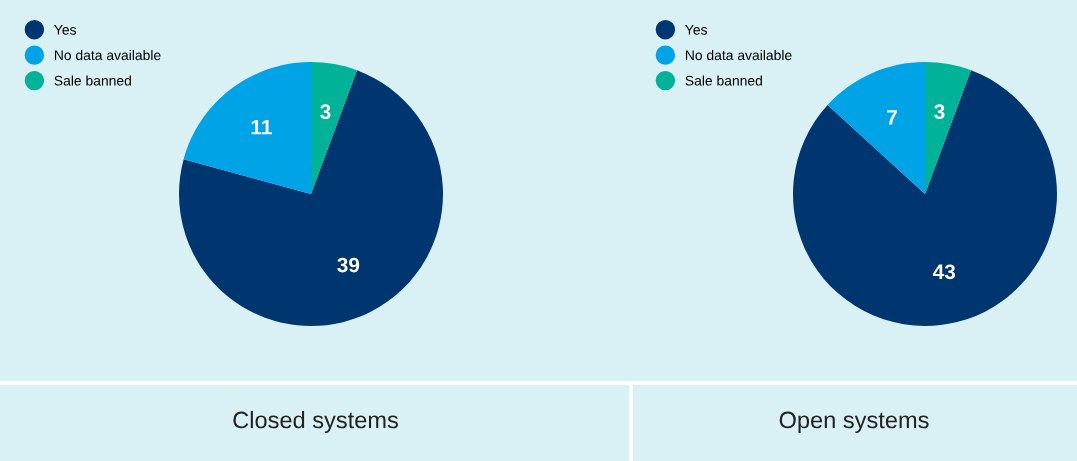 Image resolution: width=1077 pixels, height=461 pixels. I want to click on data-label: 43, so click(944, 272).